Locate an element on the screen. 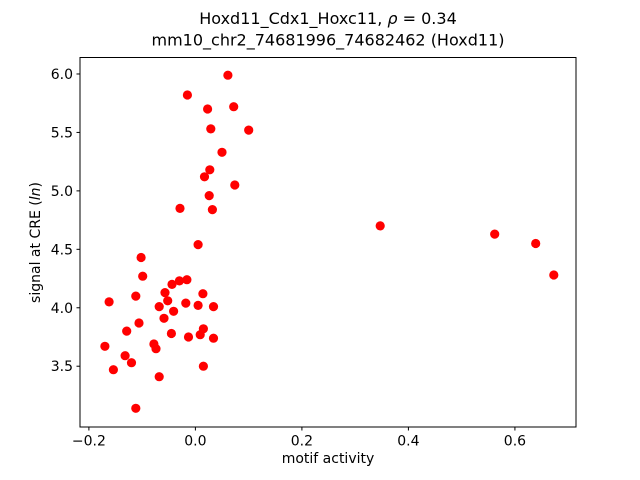 The height and width of the screenshot is (480, 640). y-tick-label: 4.5 is located at coordinates (62, 250).